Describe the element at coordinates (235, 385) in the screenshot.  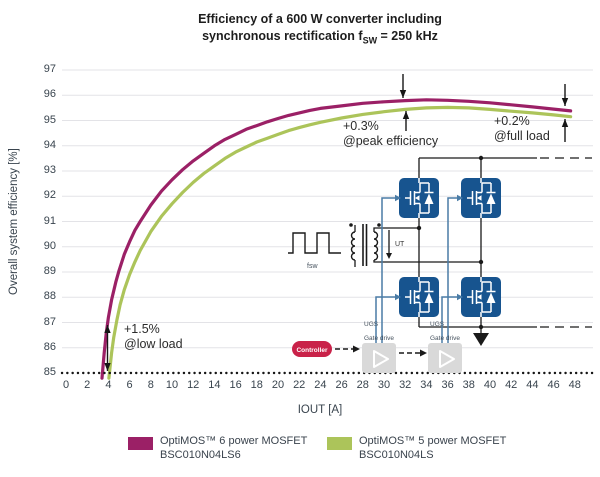
I see `x-tick-label: 16` at that location.